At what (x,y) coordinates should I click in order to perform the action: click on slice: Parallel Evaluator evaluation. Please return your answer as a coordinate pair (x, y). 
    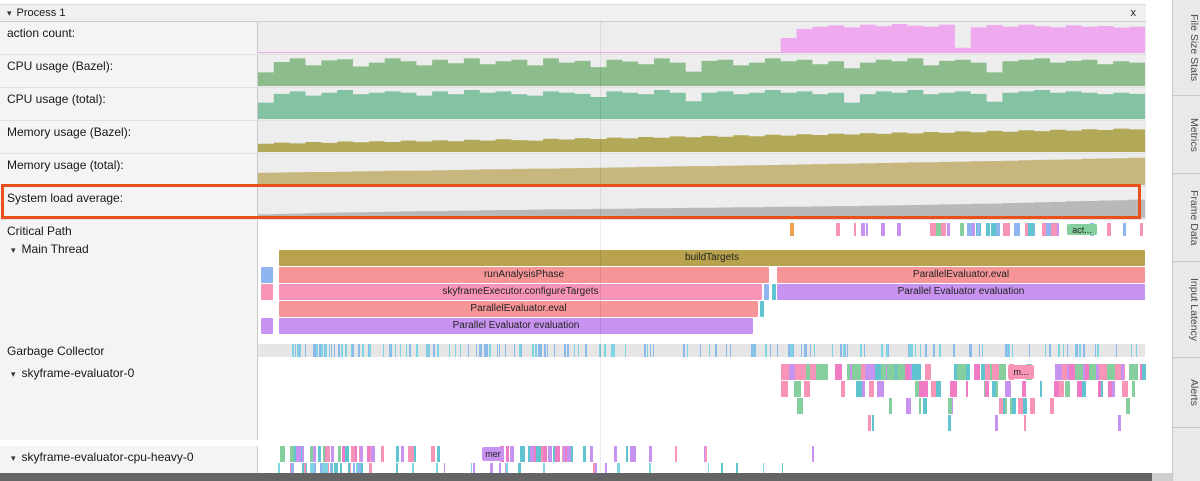
    Looking at the image, I should click on (516, 326).